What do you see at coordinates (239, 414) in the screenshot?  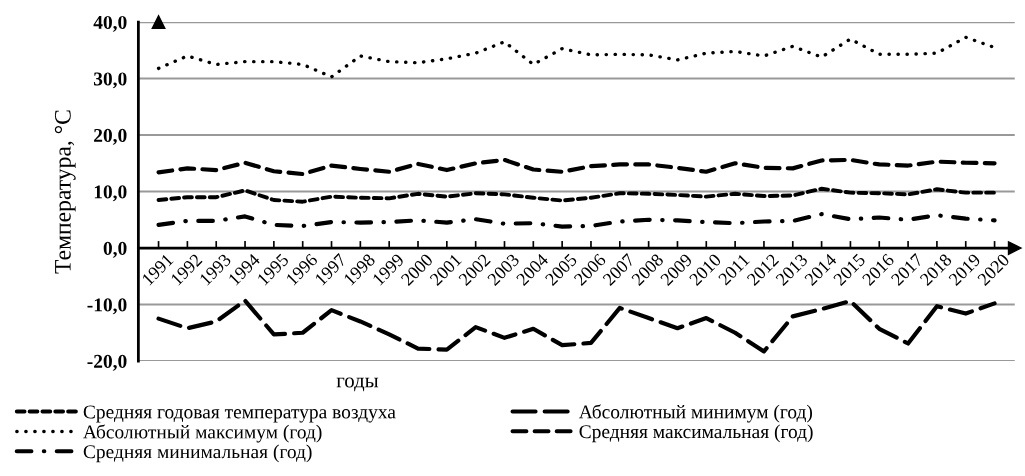 I see `legend-label: Средняя годовая температура воздуха` at bounding box center [239, 414].